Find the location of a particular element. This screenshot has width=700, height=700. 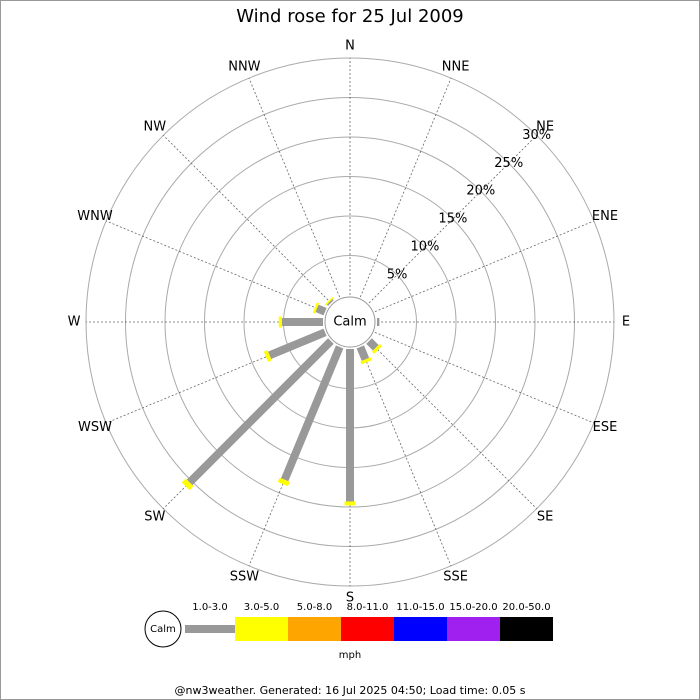

calm-circle is located at coordinates (350, 322).